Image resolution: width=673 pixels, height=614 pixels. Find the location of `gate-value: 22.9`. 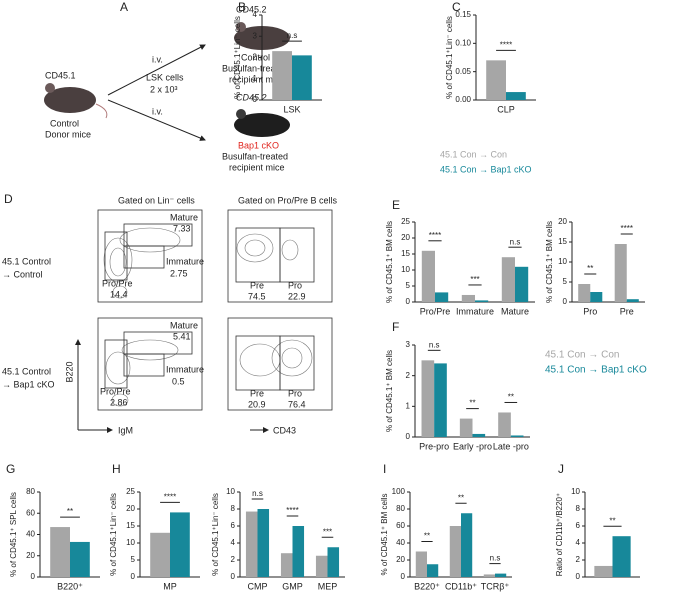

gate-value: 22.9 is located at coordinates (297, 296).